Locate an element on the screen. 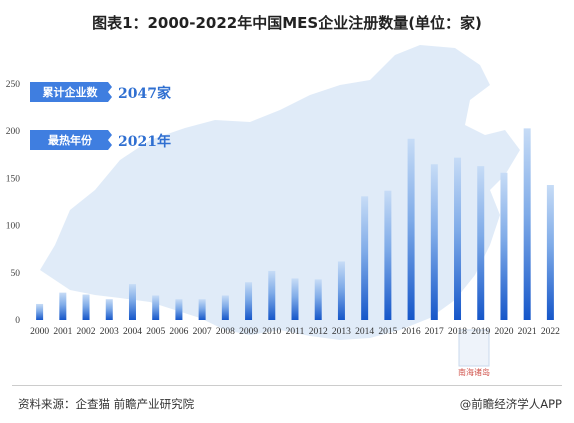 This screenshot has height=423, width=574. bar-2000 is located at coordinates (40, 311).